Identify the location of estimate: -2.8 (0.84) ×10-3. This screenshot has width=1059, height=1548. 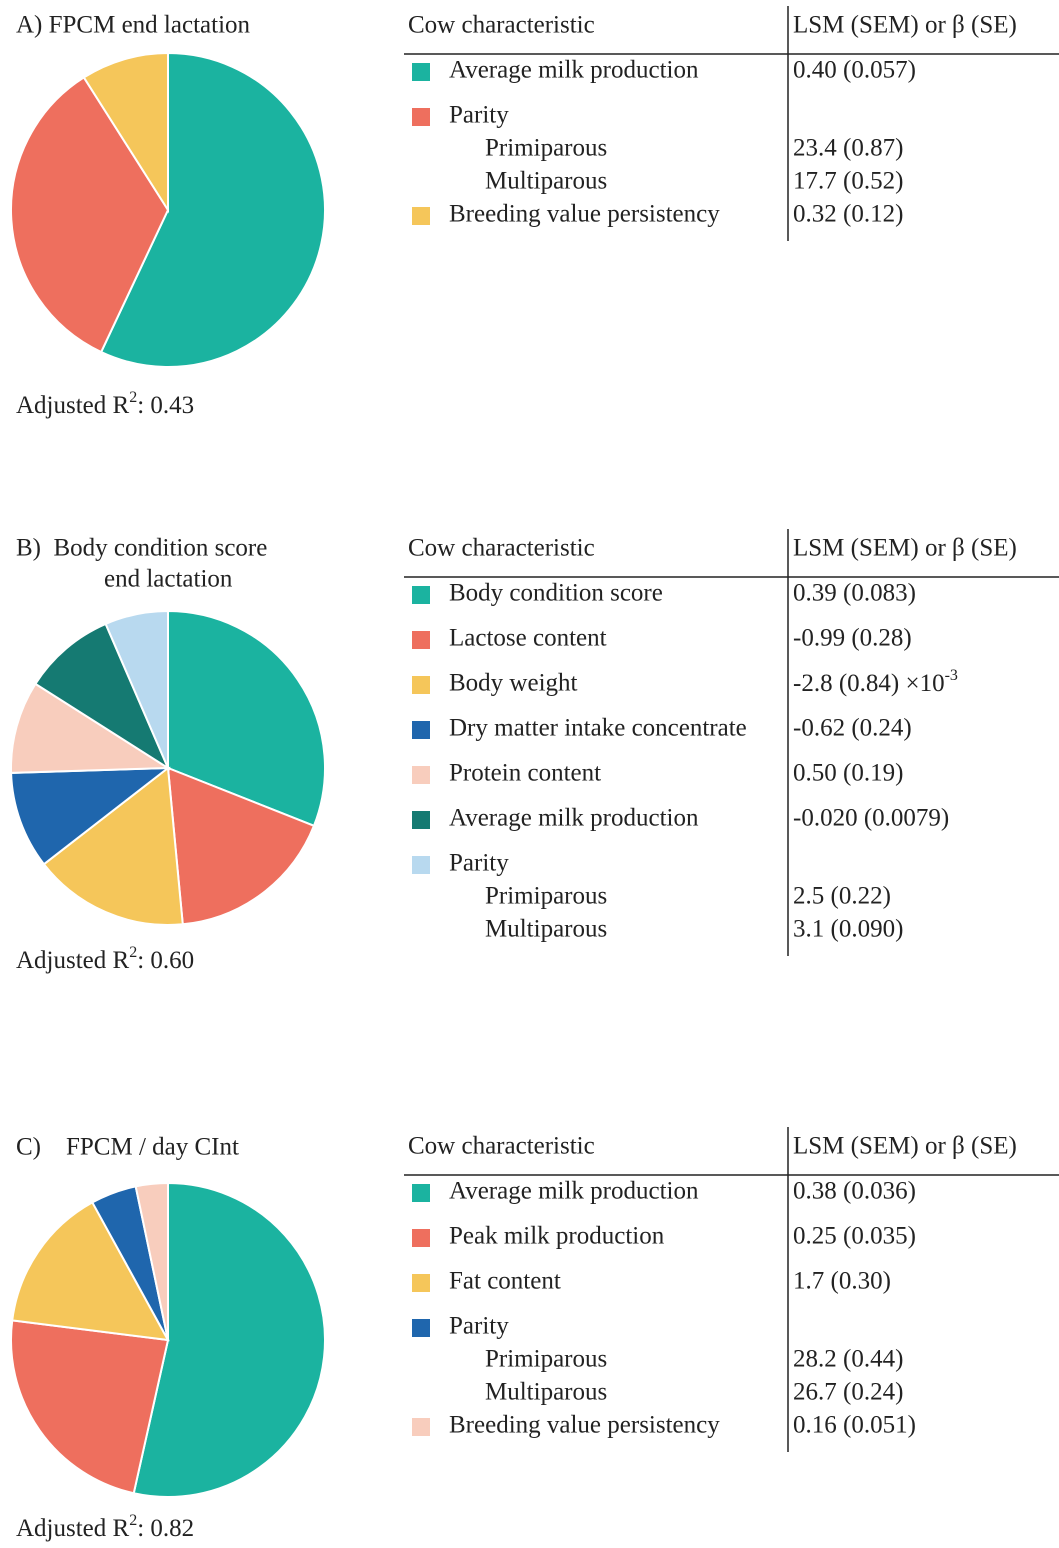
(875, 682).